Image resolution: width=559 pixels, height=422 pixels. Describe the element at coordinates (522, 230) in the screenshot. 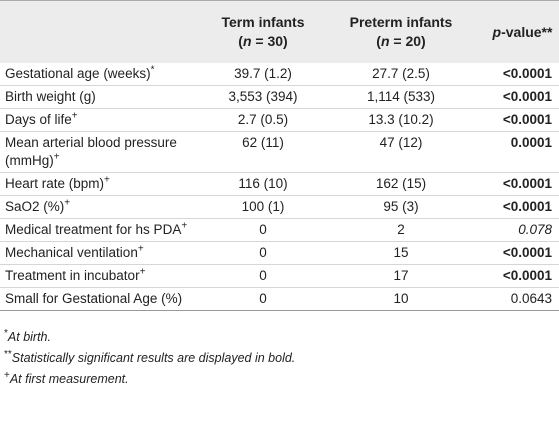

I see `p-value: 0.078` at that location.